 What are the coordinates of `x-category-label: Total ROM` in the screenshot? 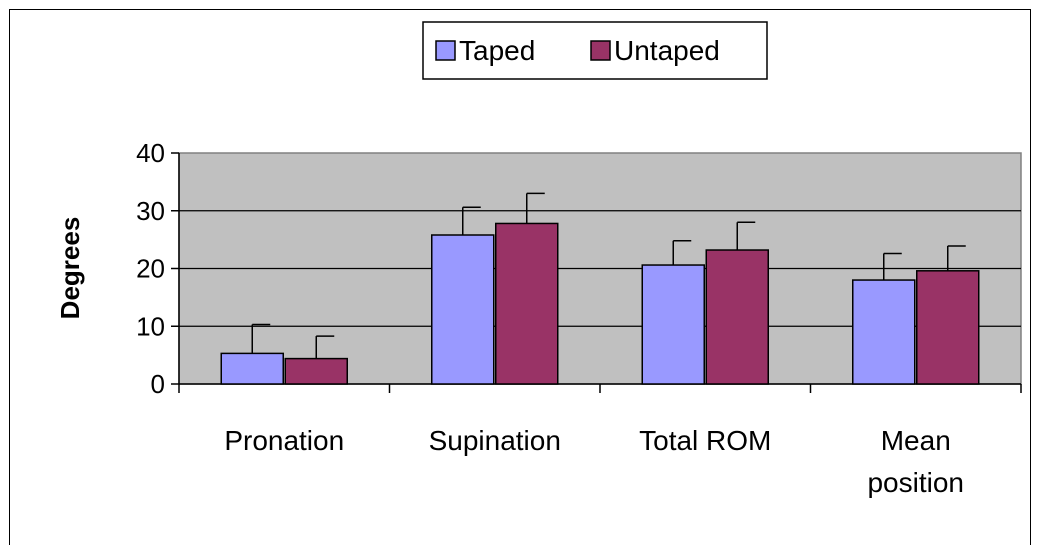 It's located at (705, 440).